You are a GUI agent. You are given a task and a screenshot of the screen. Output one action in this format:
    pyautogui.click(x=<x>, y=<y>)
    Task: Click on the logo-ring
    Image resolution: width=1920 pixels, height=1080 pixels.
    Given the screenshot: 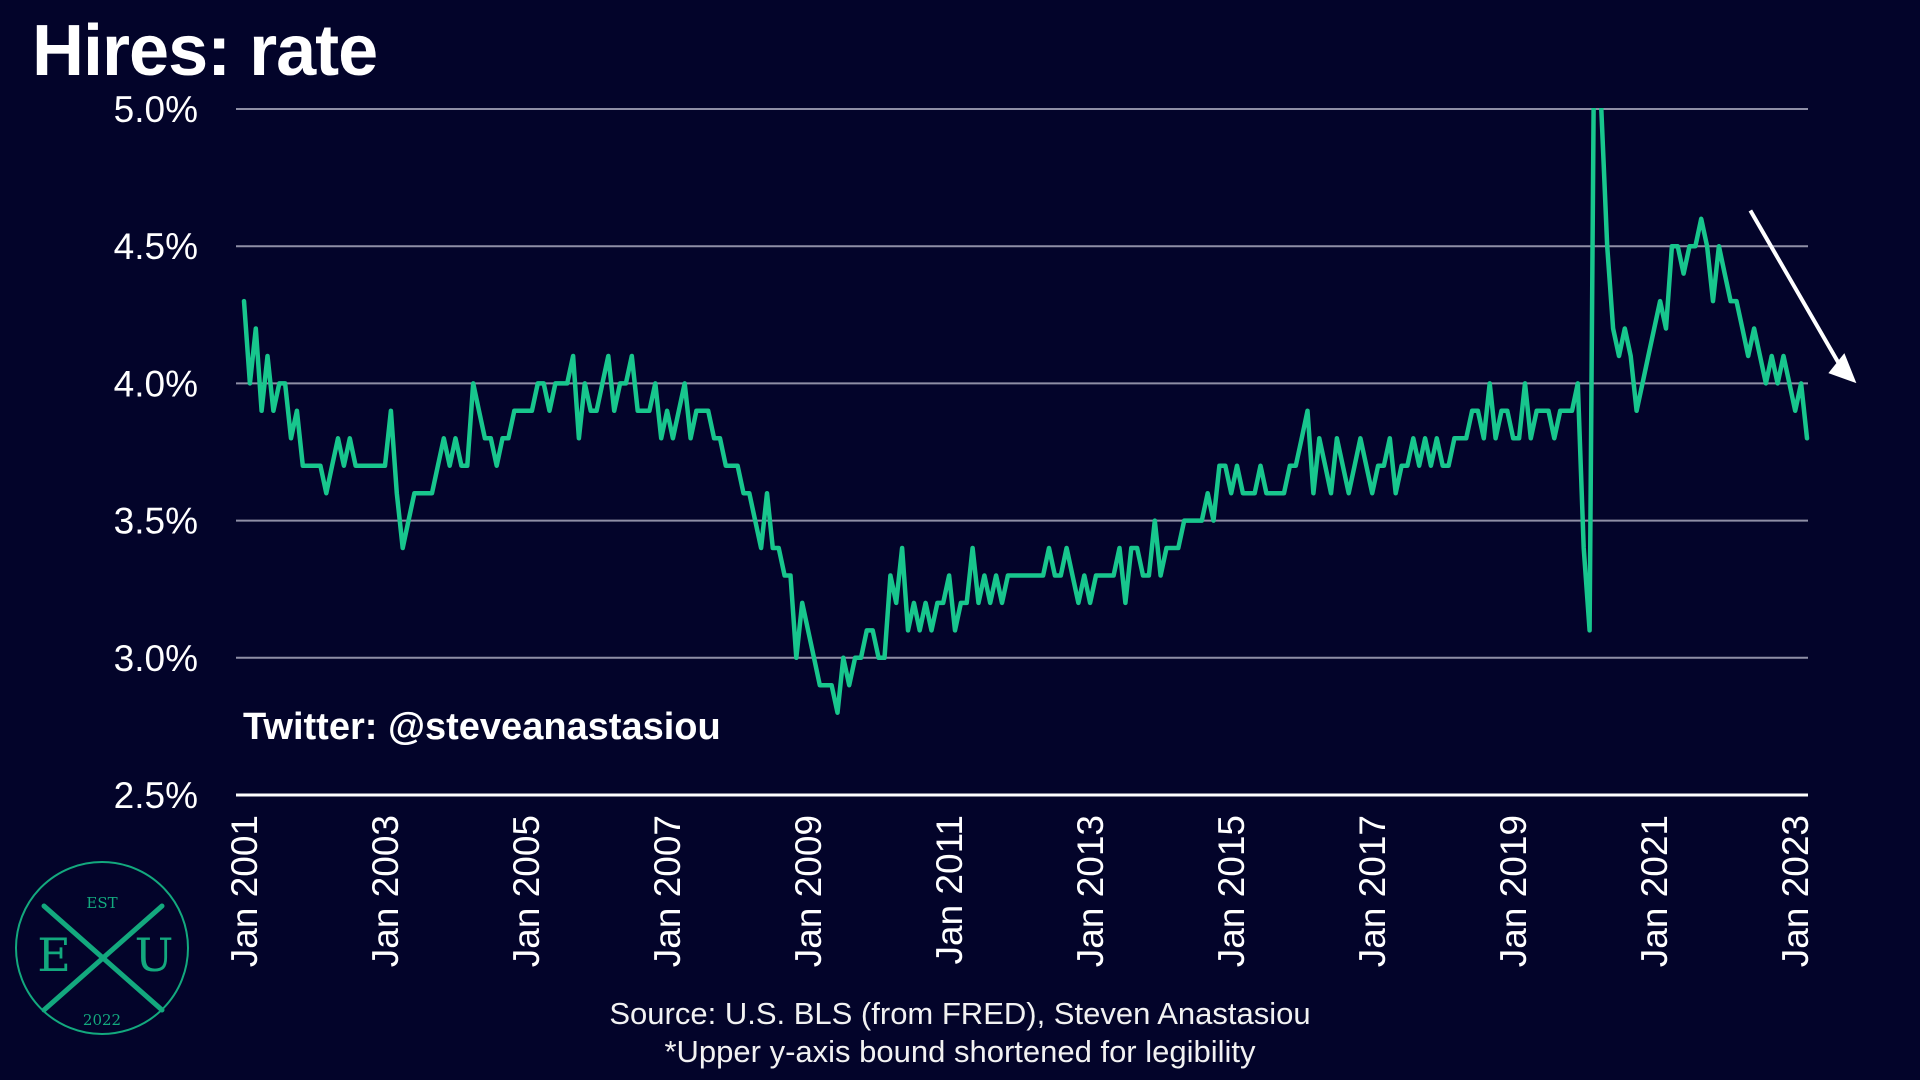 What is the action you would take?
    pyautogui.click(x=102, y=948)
    